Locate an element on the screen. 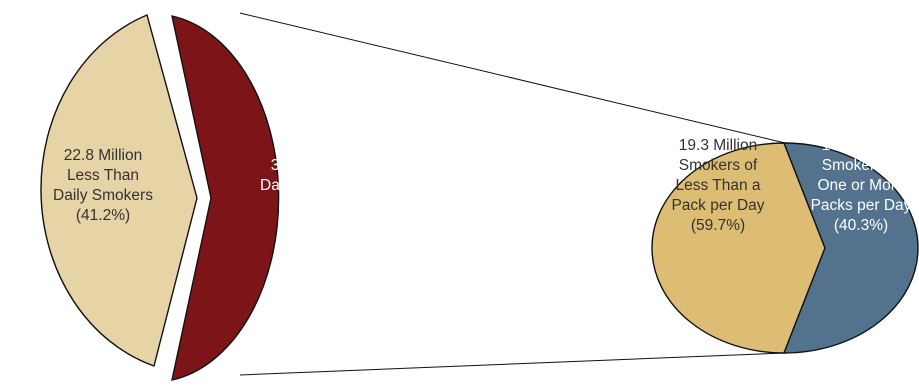  label-less-than-a-pack-per-day-line: (59.7%) is located at coordinates (718, 225).